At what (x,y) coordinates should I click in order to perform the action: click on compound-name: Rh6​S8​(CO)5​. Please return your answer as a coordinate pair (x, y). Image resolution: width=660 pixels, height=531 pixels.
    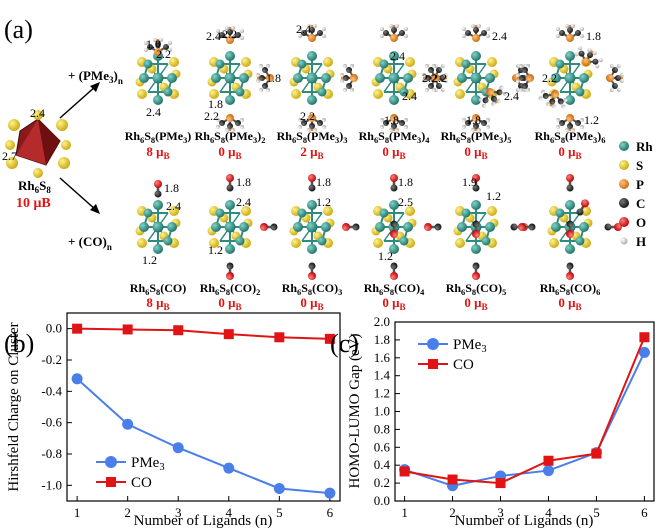
    Looking at the image, I should click on (476, 289).